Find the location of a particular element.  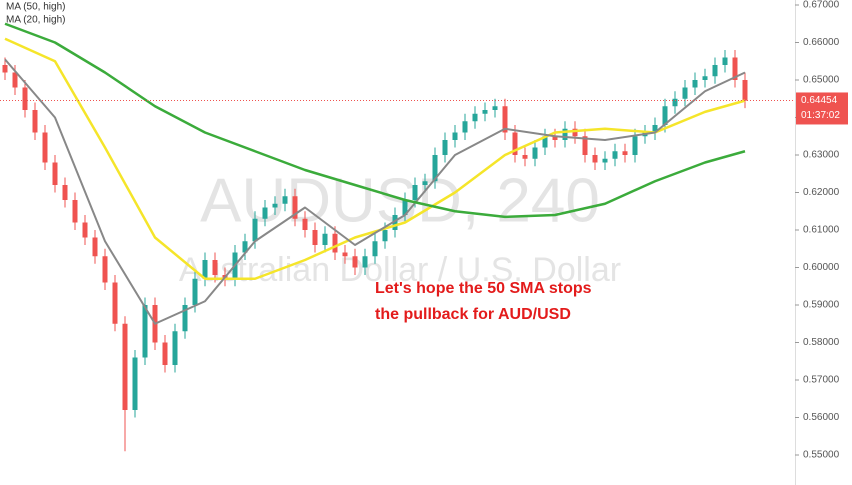

watermark-name: Australian Dollar / U.S. Dollar is located at coordinates (400, 270).